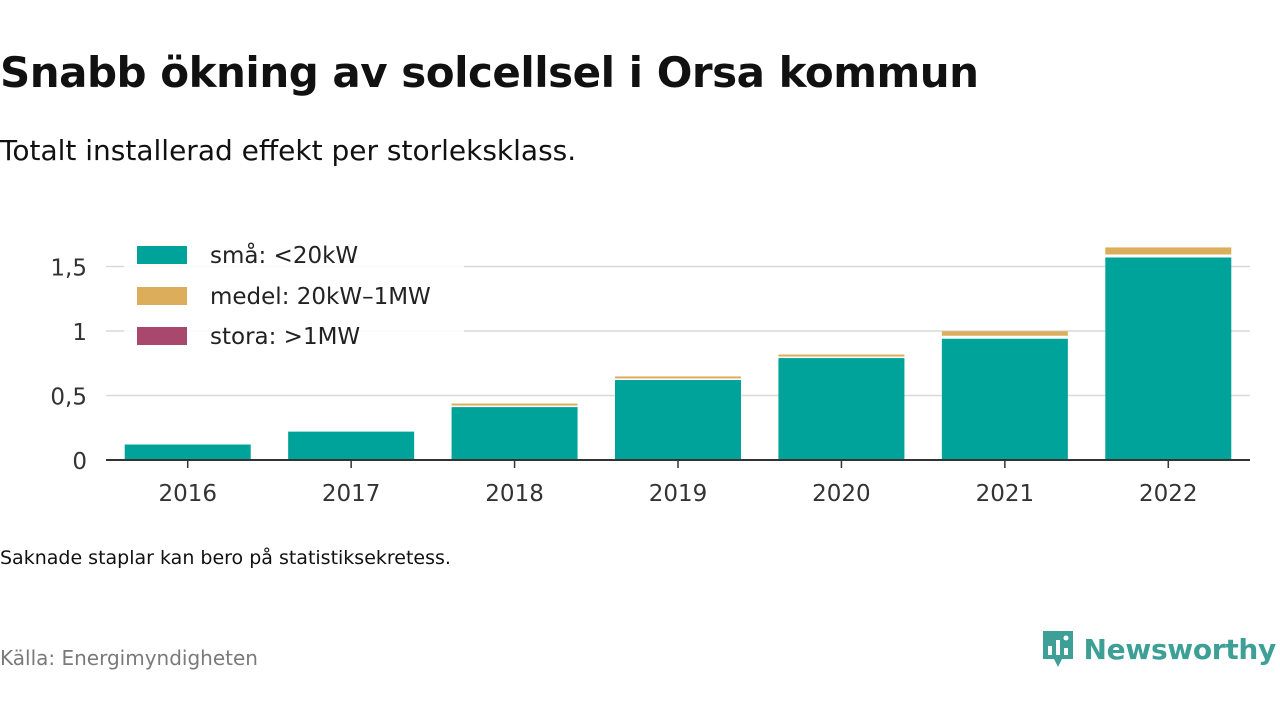 The width and height of the screenshot is (1280, 720). I want to click on y-tick-label: 1, so click(79, 333).